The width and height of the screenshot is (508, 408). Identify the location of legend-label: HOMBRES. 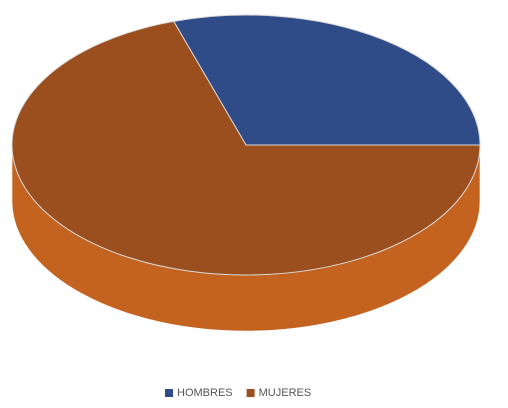
(205, 393).